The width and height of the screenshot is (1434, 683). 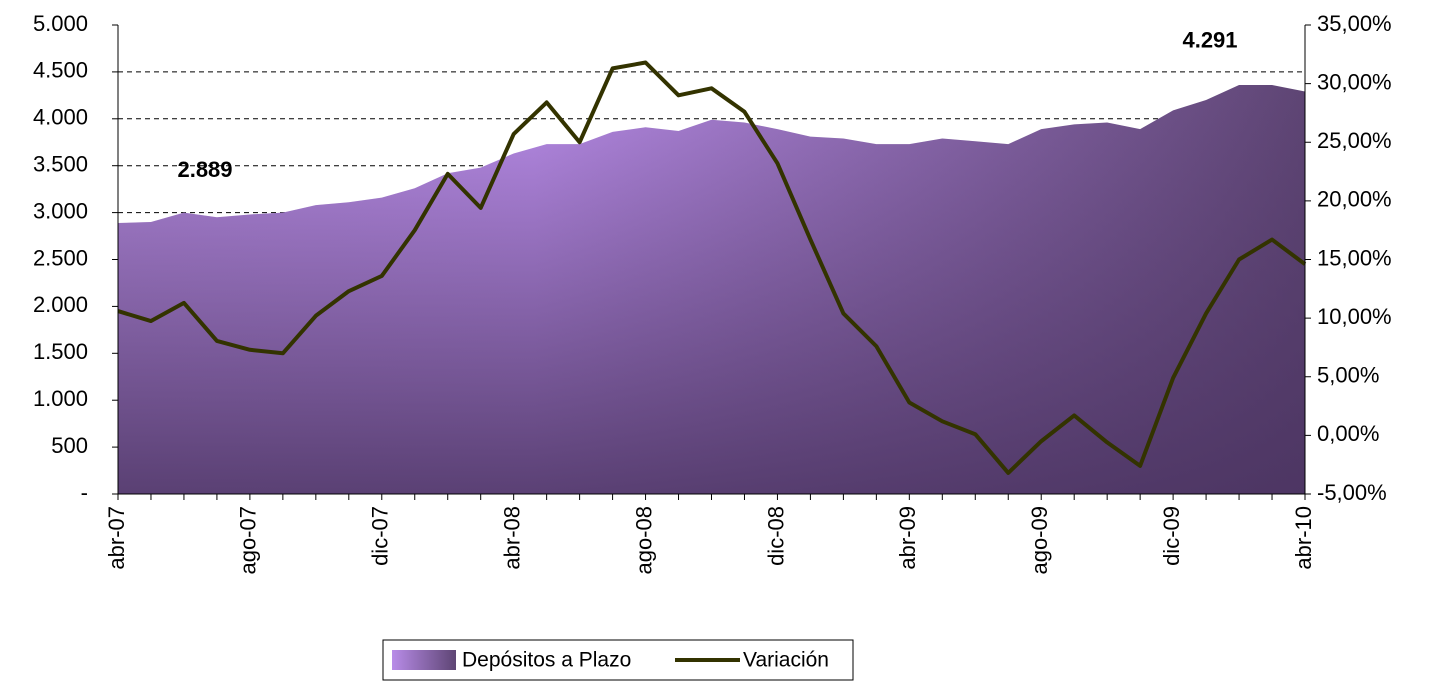 I want to click on y-tick-label: 1.000, so click(x=60, y=398).